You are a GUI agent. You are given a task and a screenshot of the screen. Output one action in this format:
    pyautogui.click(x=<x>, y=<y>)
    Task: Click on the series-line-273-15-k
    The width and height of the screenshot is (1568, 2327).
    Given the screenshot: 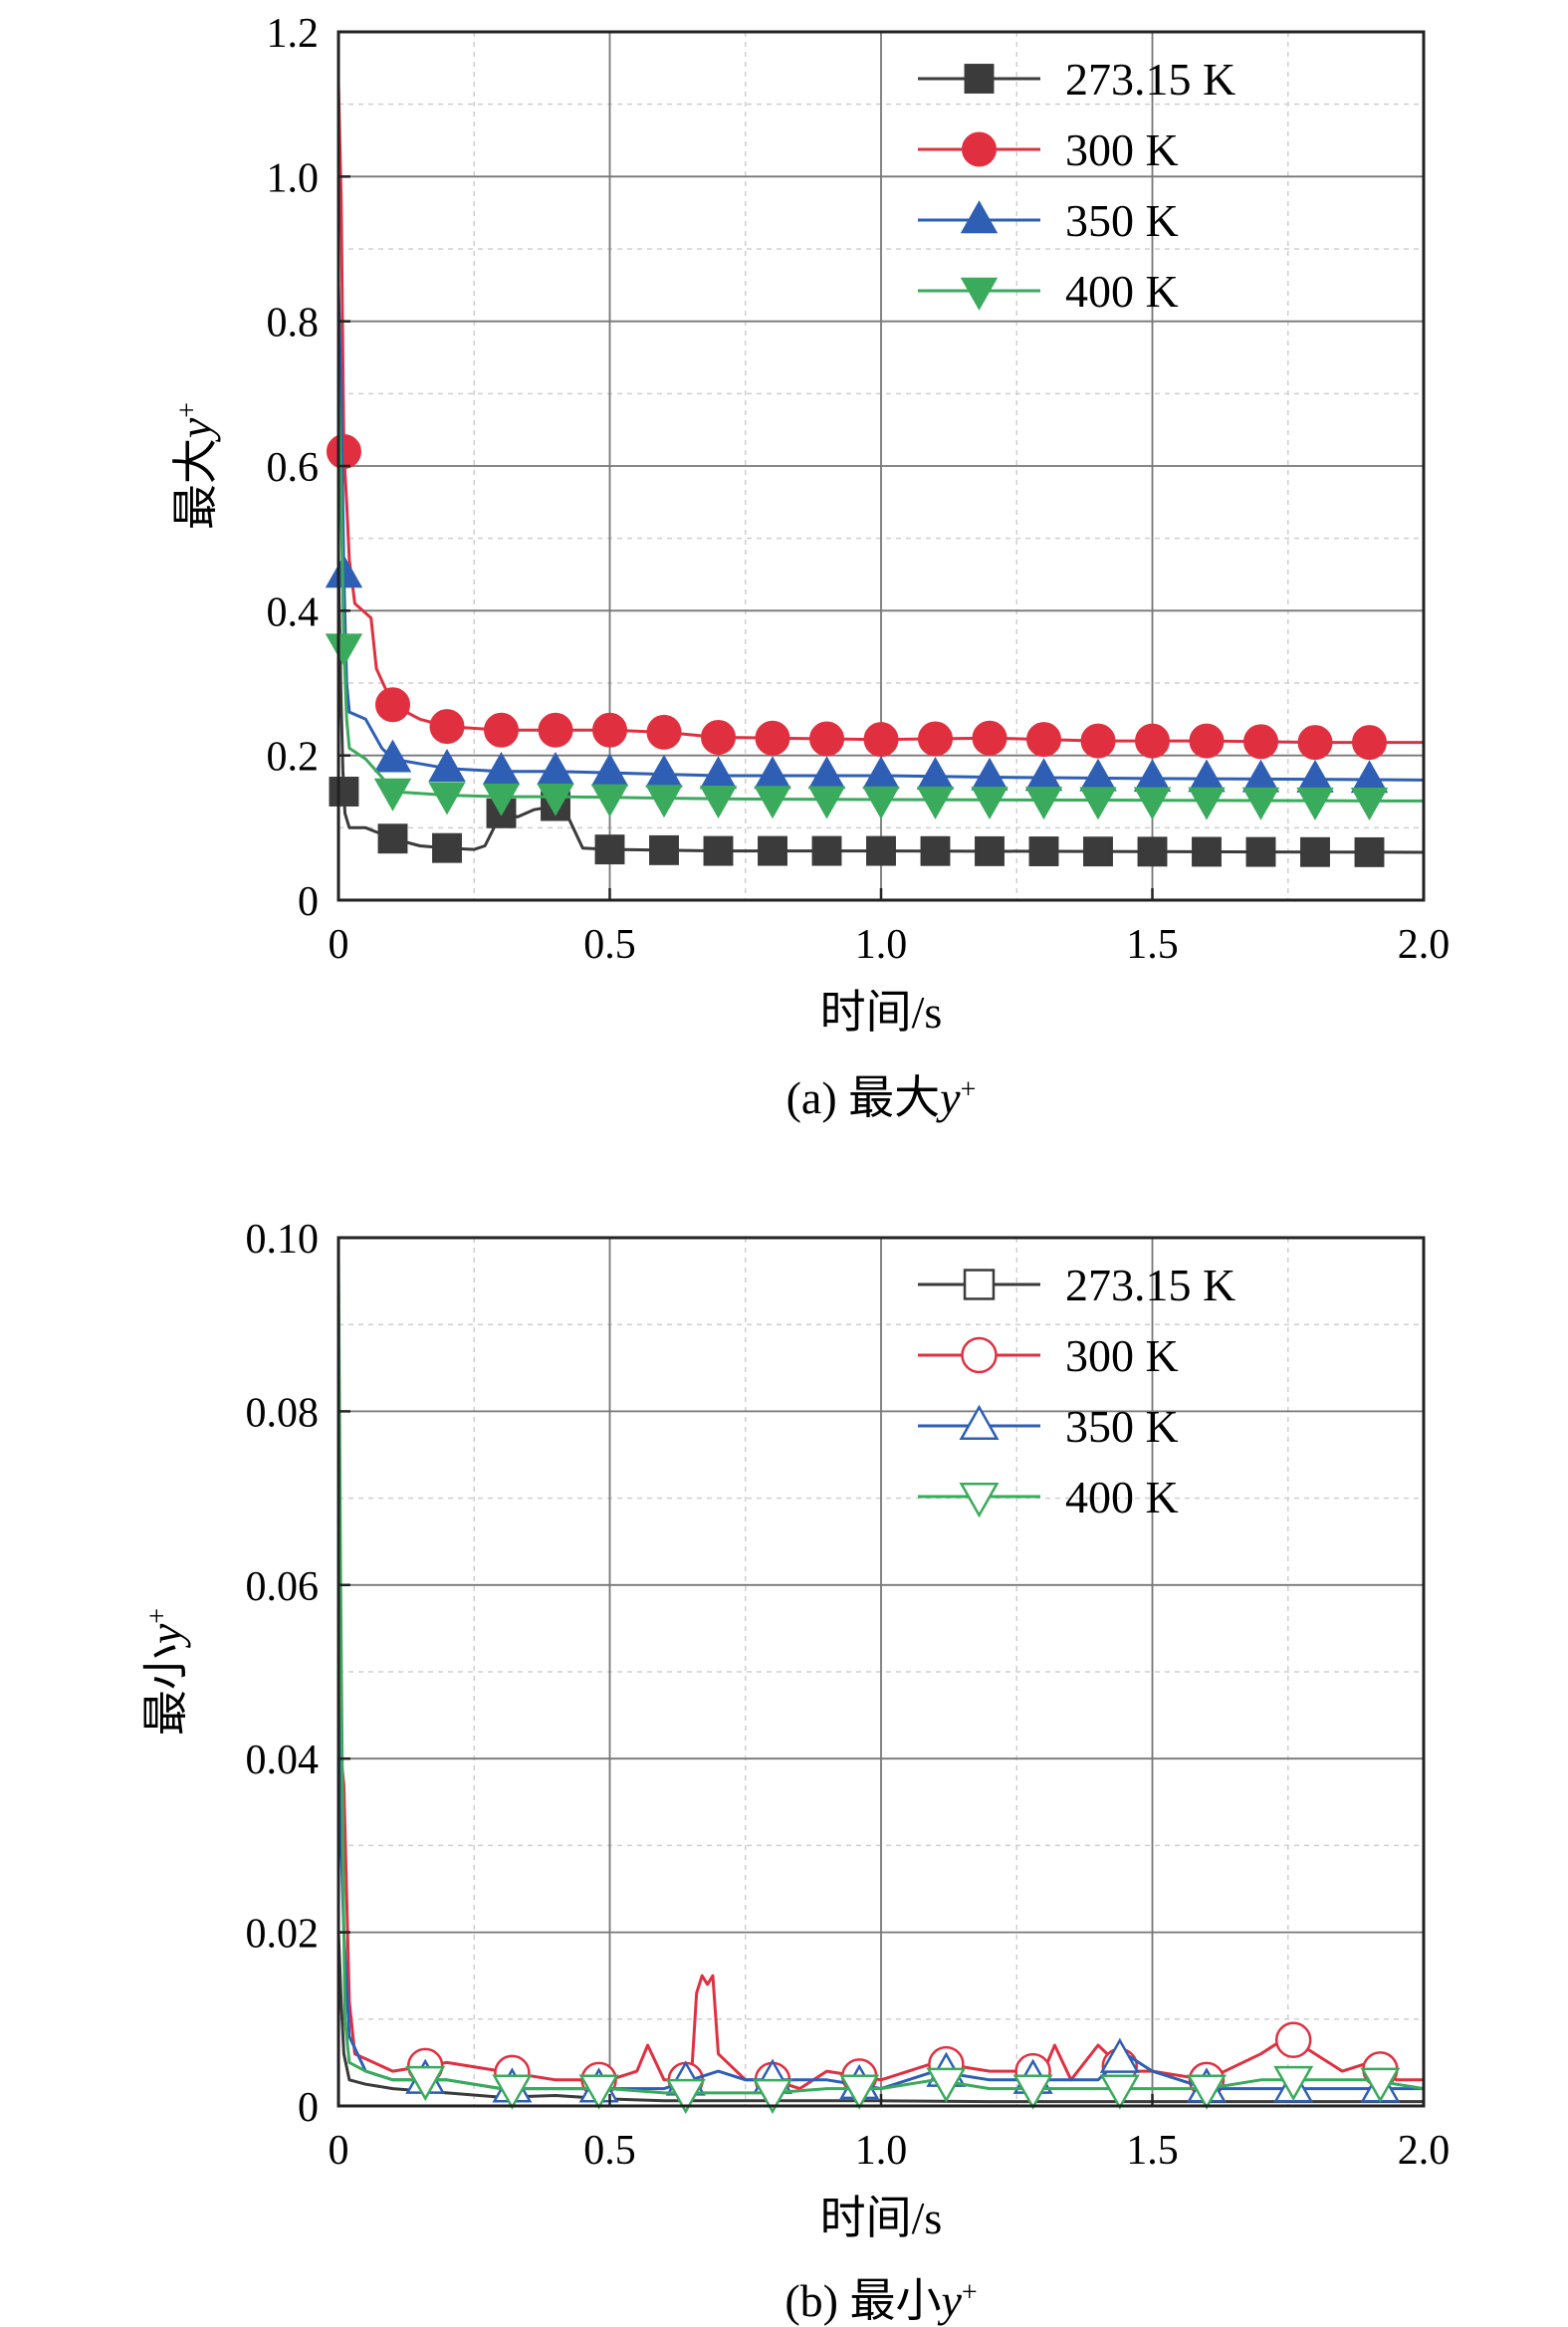 What is the action you would take?
    pyautogui.click(x=880, y=2018)
    